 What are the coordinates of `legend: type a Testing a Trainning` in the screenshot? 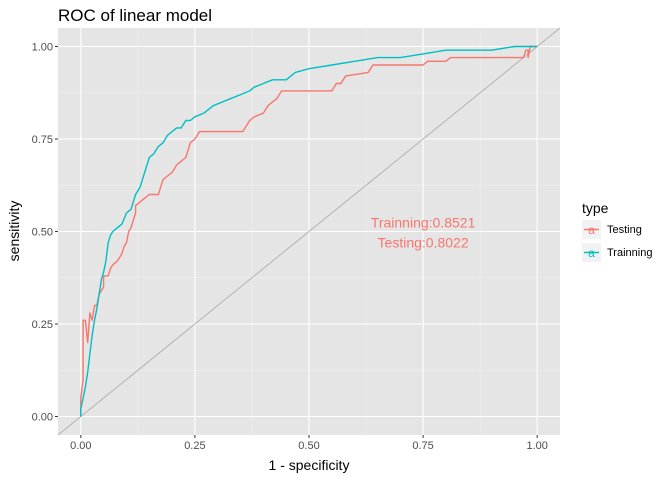 It's located at (617, 231).